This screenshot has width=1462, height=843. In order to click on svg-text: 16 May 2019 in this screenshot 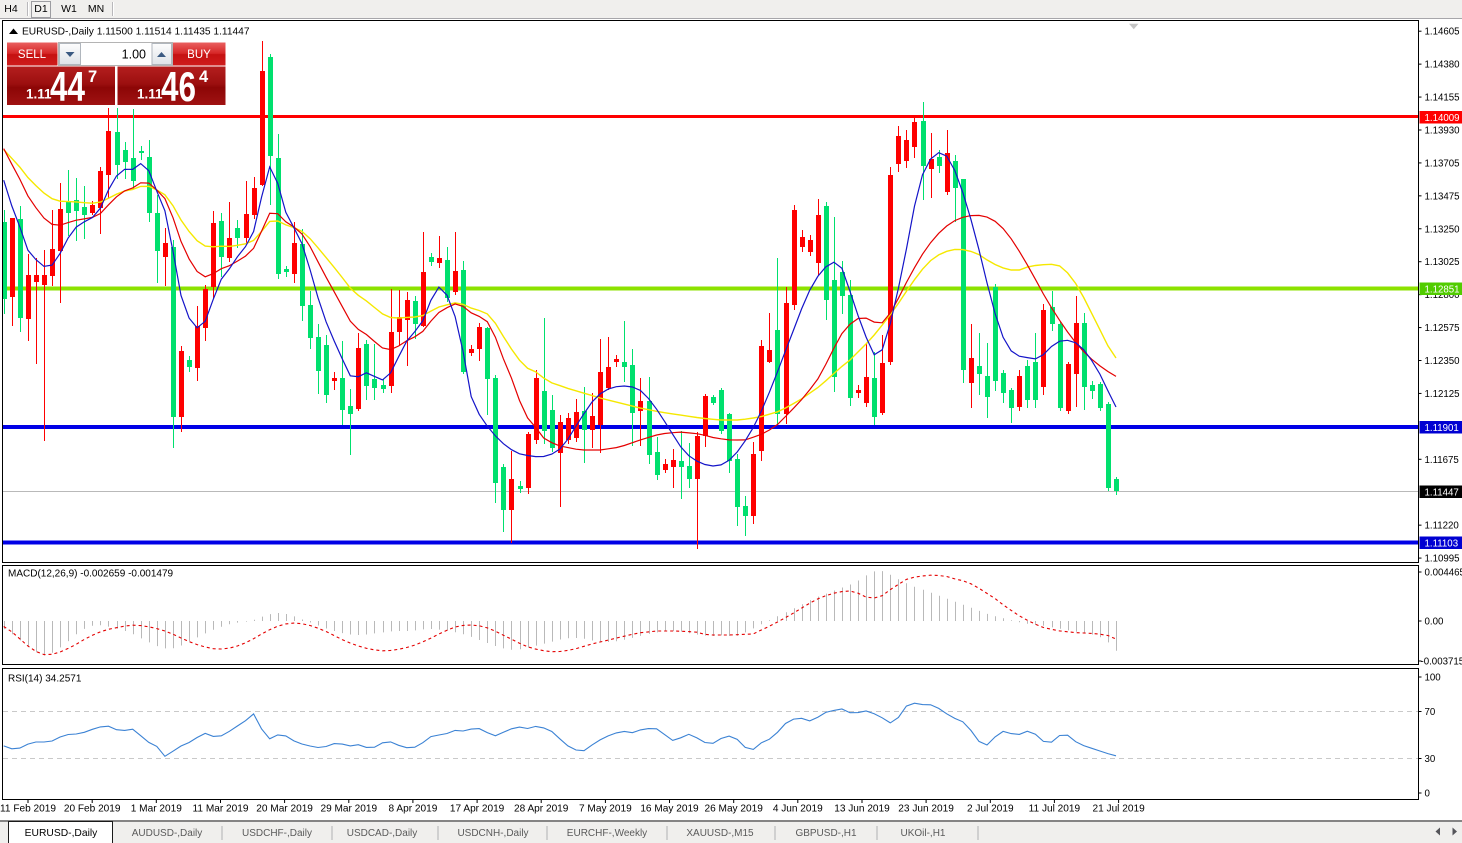, I will do `click(669, 809)`.